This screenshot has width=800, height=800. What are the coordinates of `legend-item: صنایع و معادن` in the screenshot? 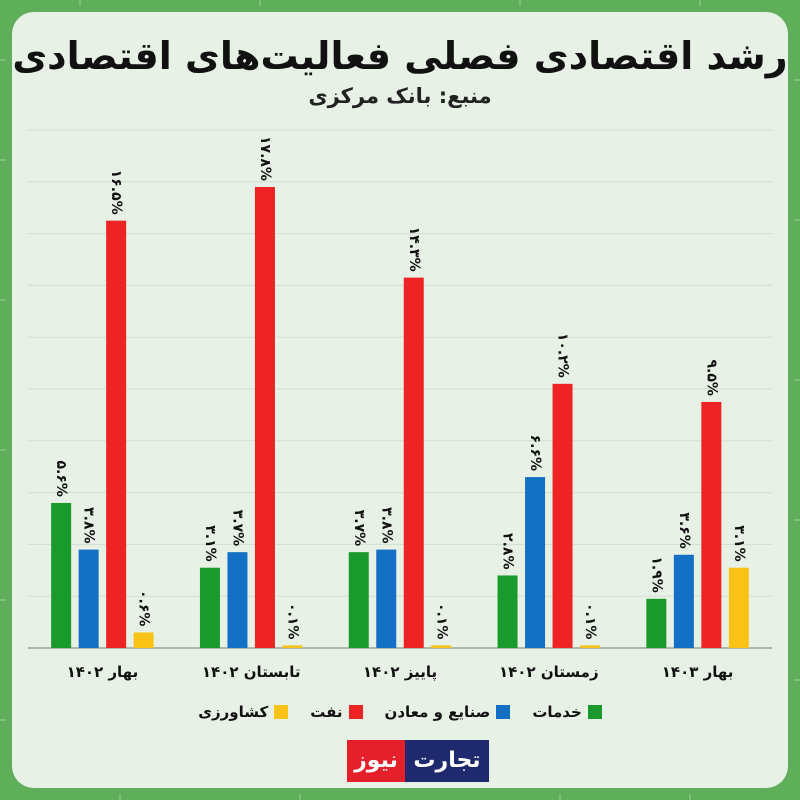 It's located at (448, 712).